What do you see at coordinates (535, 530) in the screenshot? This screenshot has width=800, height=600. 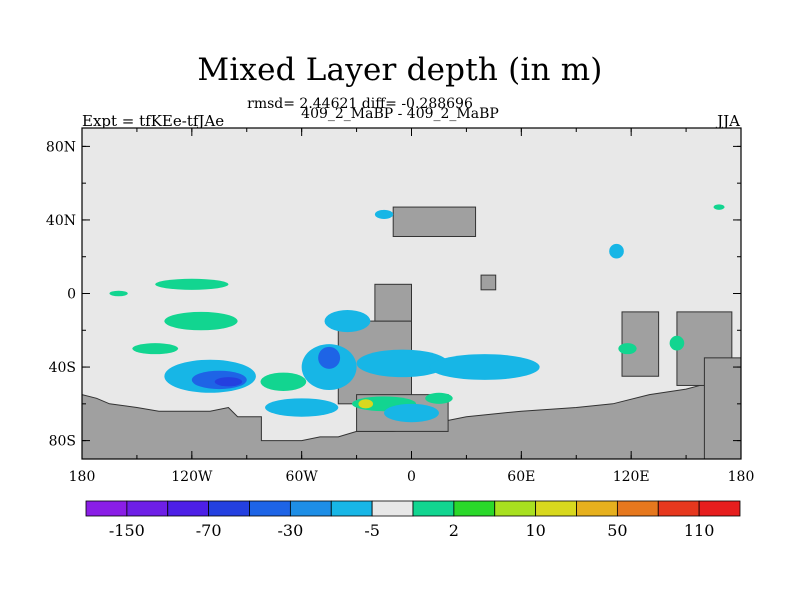 I see `colorbar-label: 10` at bounding box center [535, 530].